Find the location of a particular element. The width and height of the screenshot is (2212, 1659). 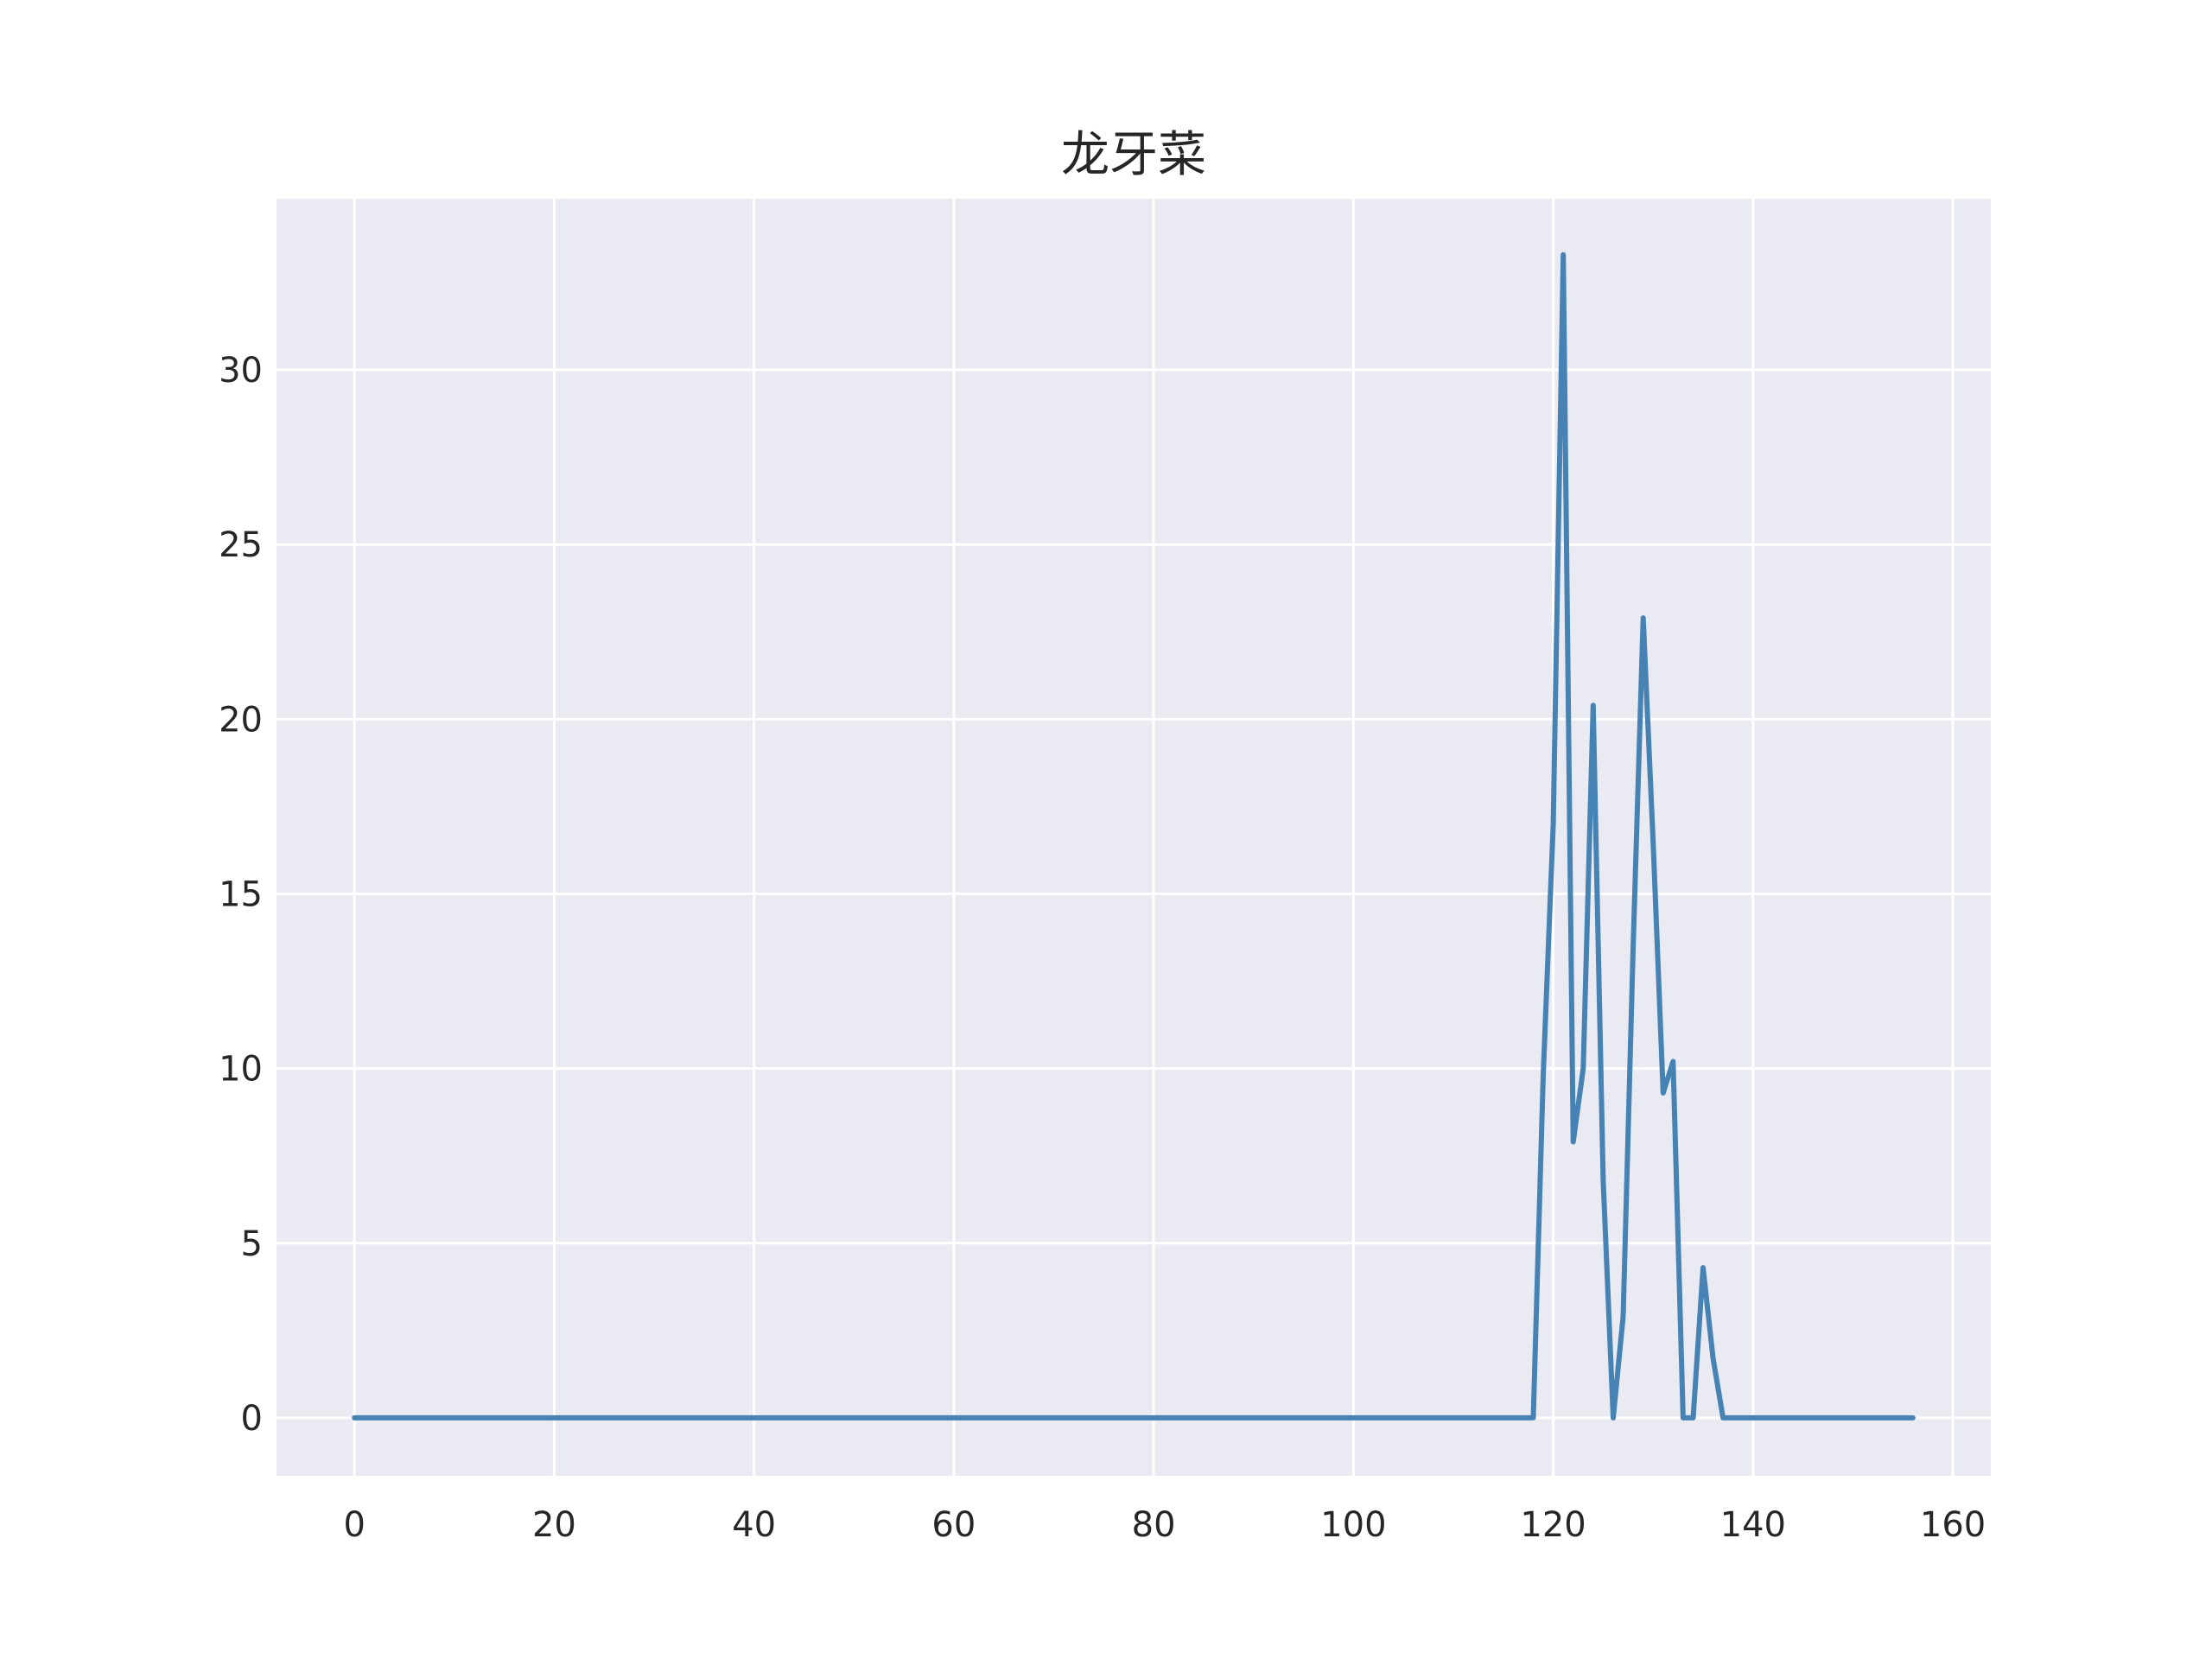

chart-title: 龙牙菜 is located at coordinates (1133, 155).